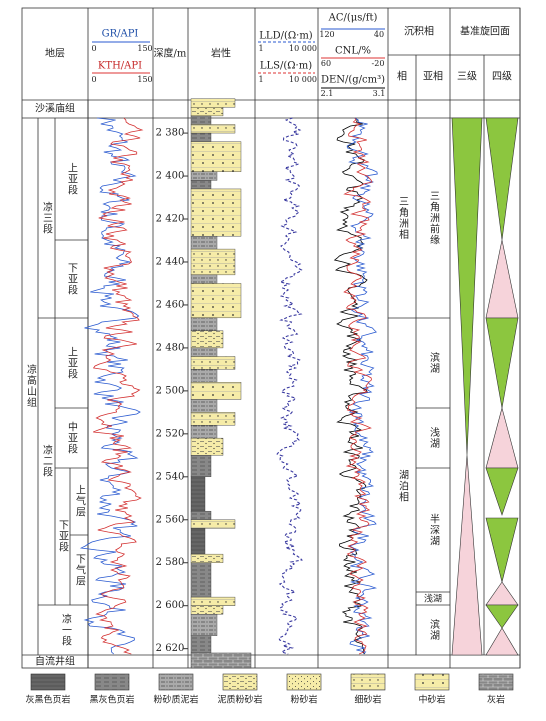  What do you see at coordinates (170, 347) in the screenshot?
I see `depth-label: 2 480` at bounding box center [170, 347].